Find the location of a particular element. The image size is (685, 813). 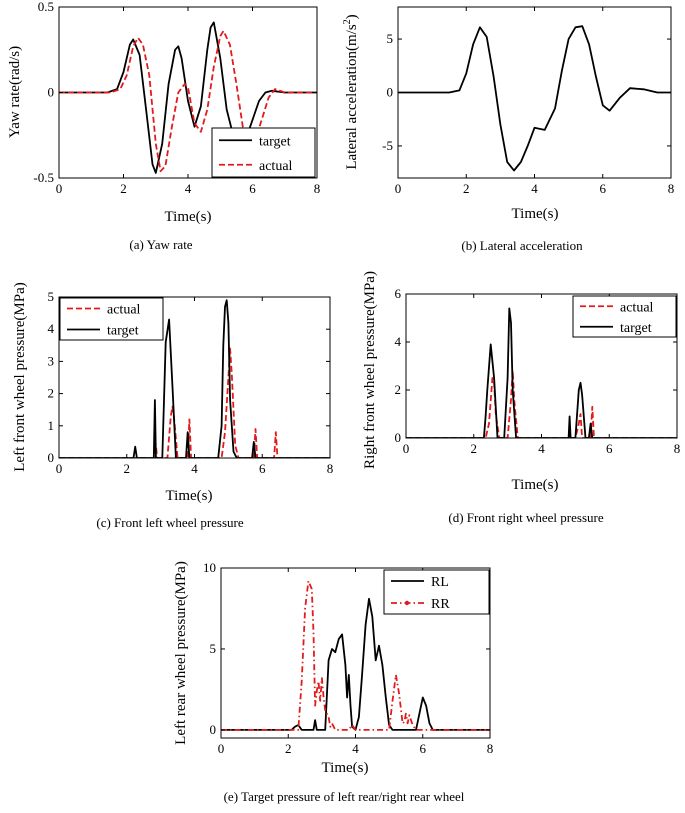

legend-entry-RL: RL is located at coordinates (440, 582).